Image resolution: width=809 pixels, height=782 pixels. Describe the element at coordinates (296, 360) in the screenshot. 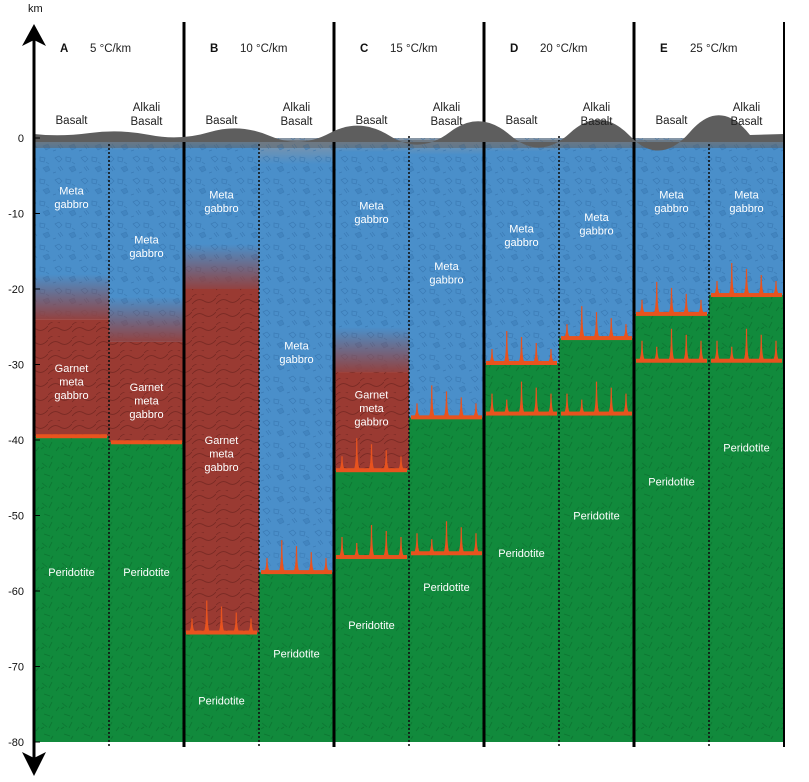

I see `panel-b-col-2-label-1: gabbro` at that location.